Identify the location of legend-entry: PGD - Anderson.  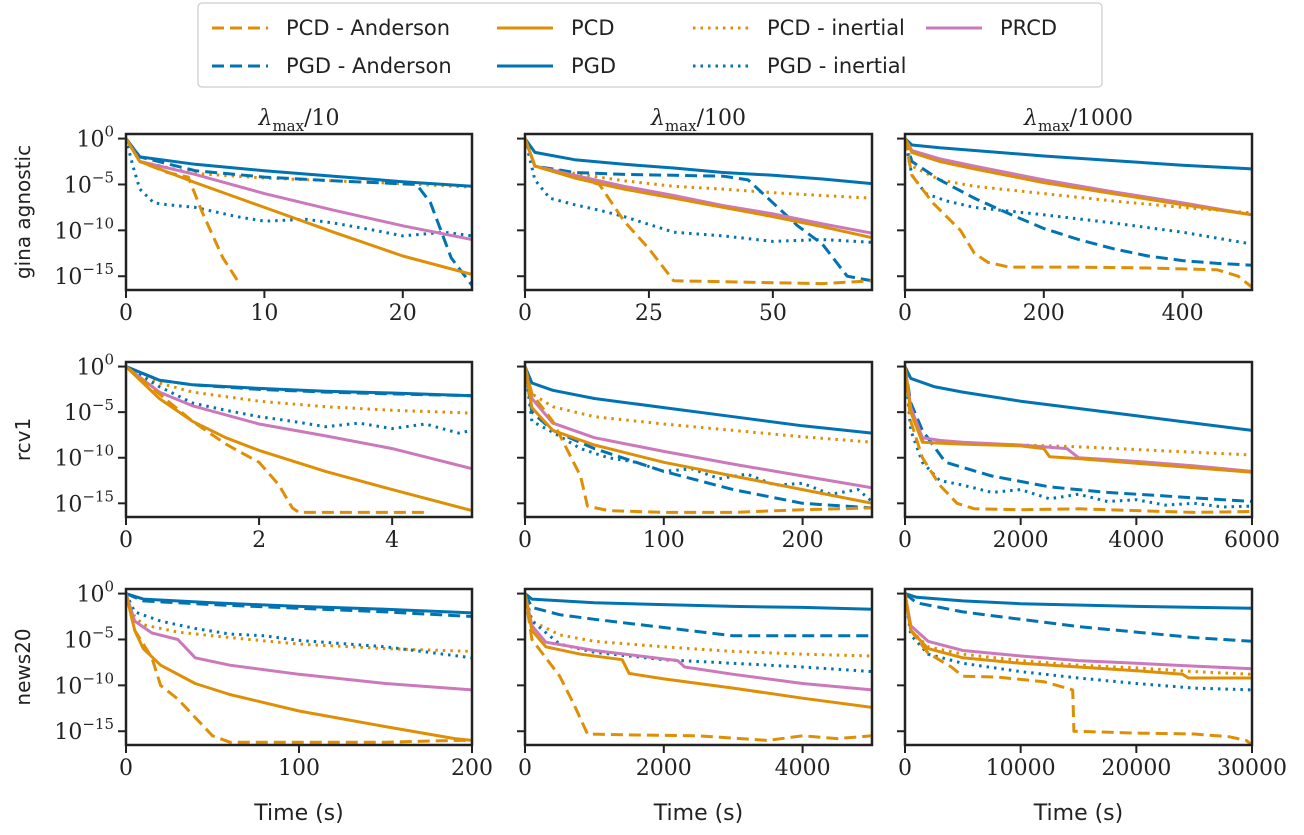
(332, 66).